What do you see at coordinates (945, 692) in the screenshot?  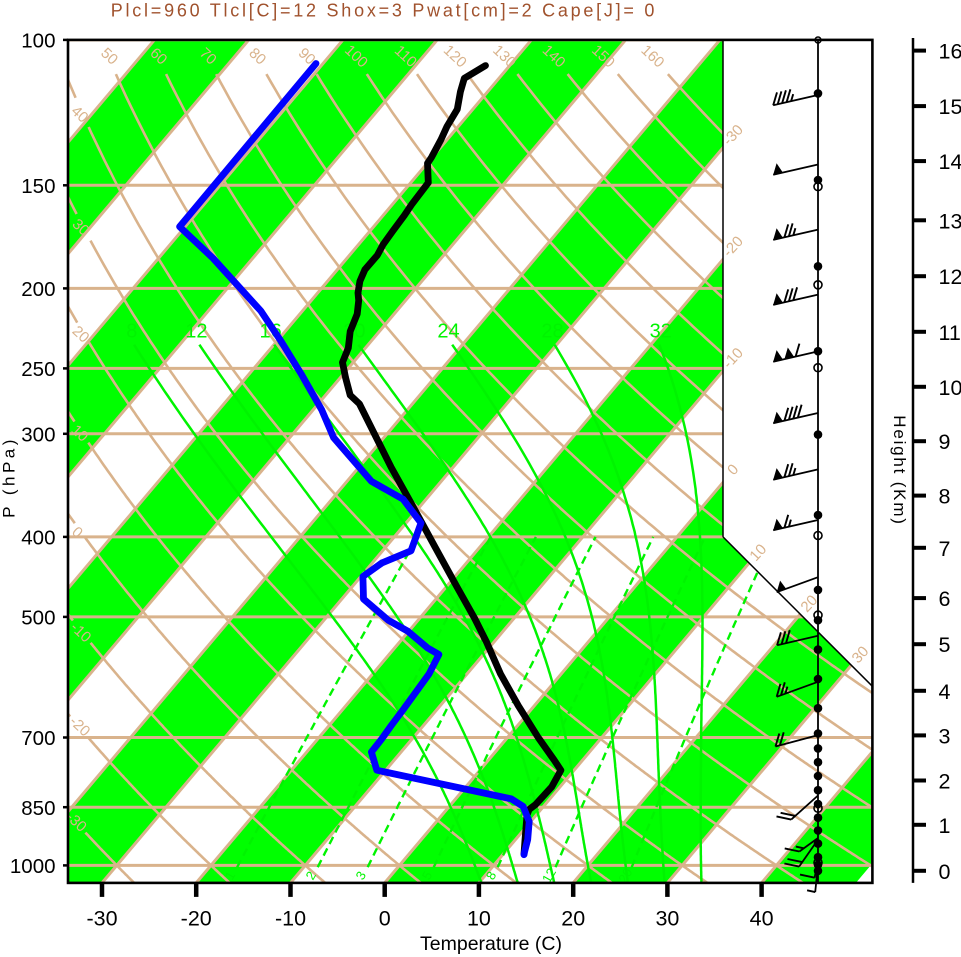 I see `svg-text: 4` at bounding box center [945, 692].